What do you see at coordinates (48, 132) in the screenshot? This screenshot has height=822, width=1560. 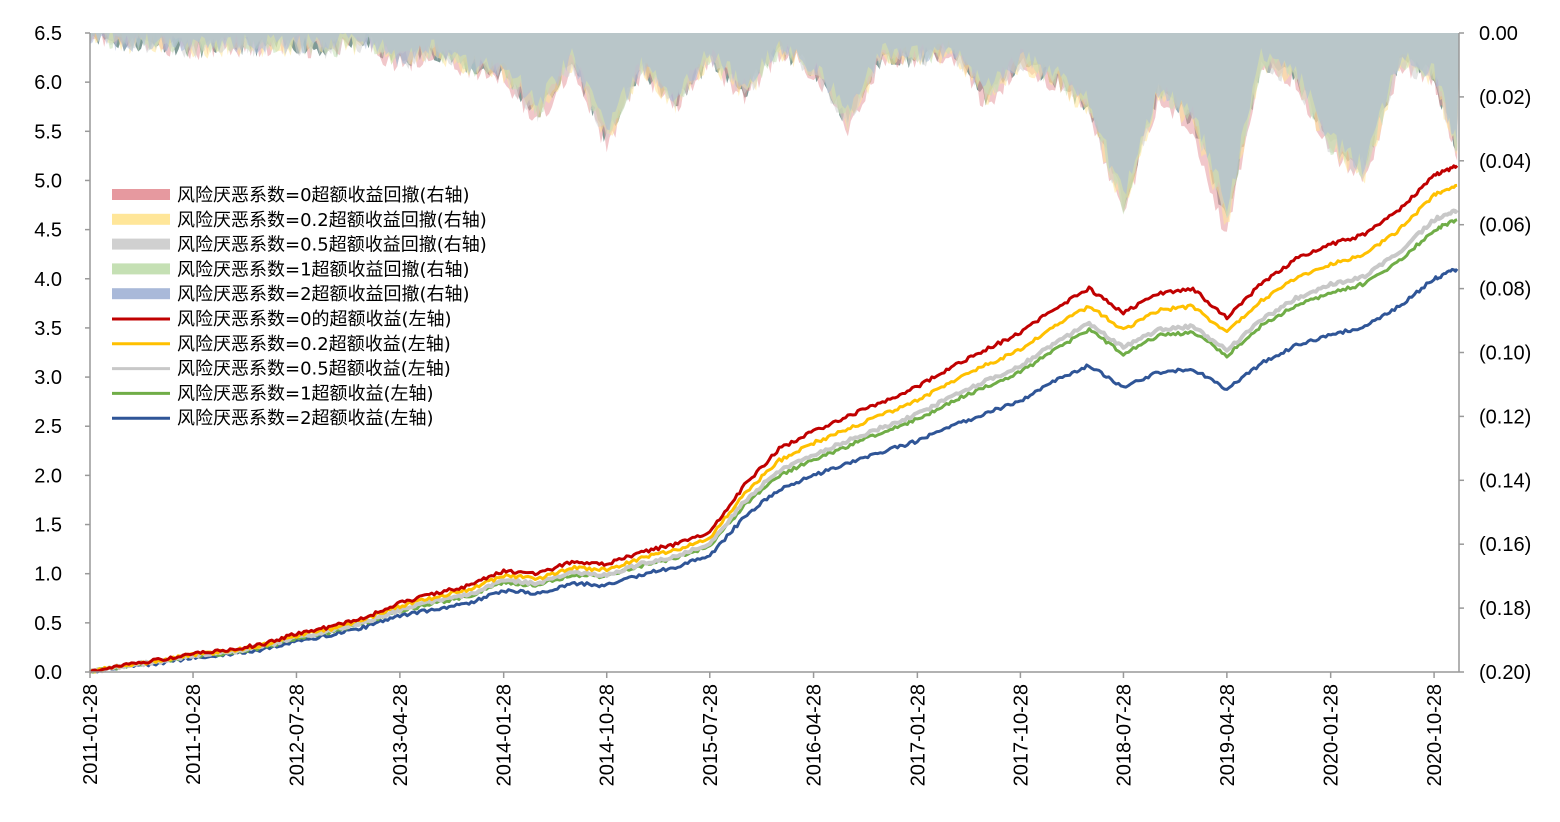 I see `left-tick-label: 5.5` at bounding box center [48, 132].